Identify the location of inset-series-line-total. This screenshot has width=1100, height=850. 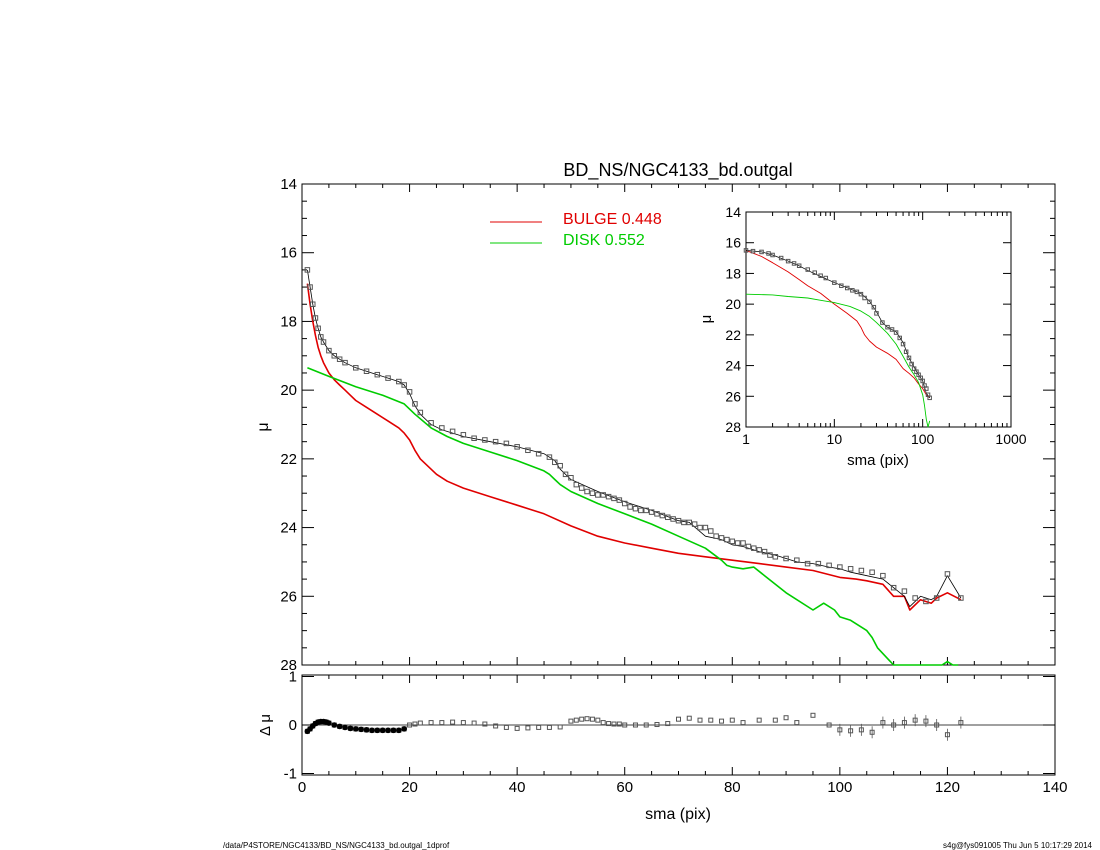
(837, 324).